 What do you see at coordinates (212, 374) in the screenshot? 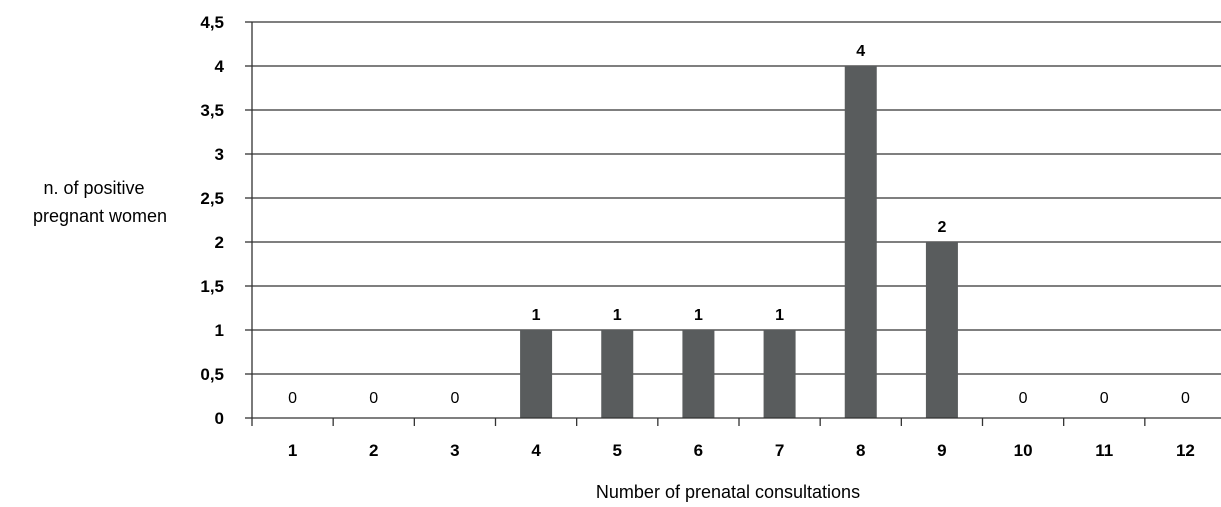
I see `y-tick-label: 0,5` at bounding box center [212, 374].